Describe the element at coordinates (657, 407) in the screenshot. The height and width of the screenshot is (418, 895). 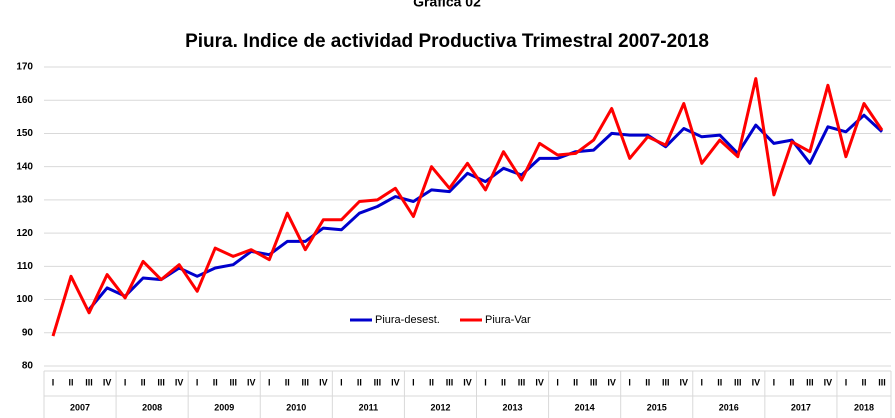
I see `year-label: 2015` at that location.